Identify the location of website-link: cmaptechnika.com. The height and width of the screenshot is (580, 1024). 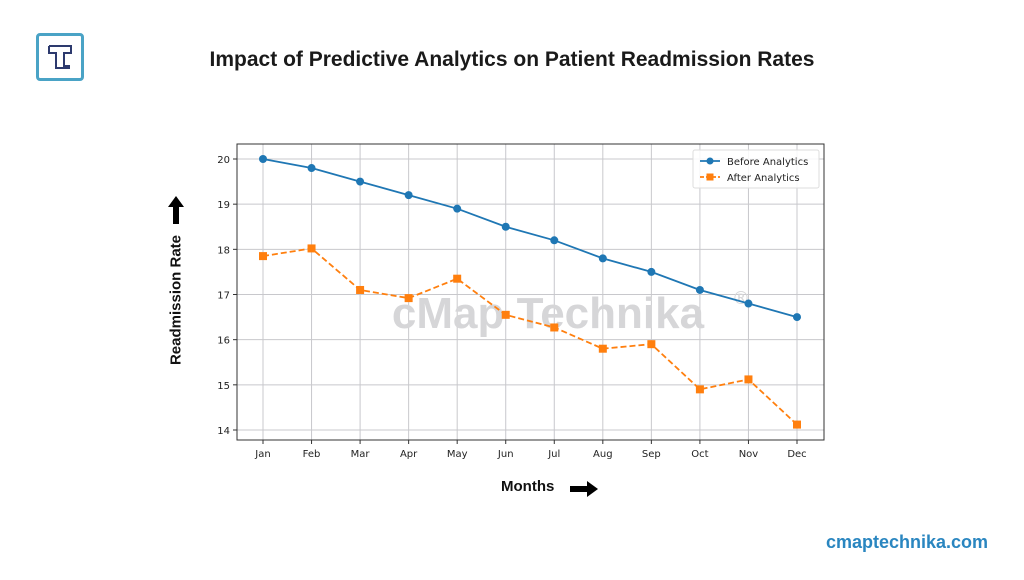
(906, 542).